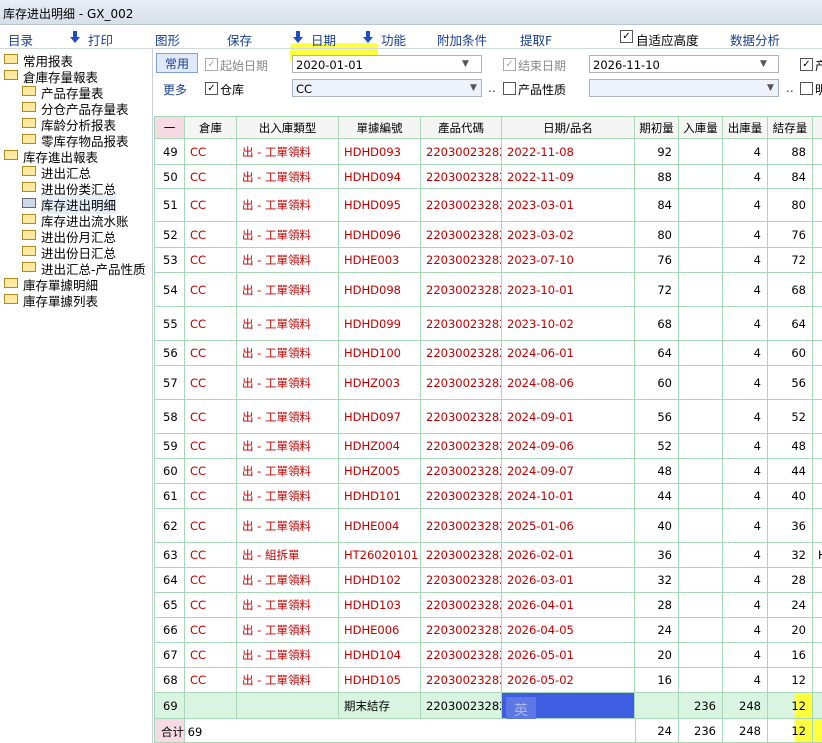 The image size is (822, 743). Describe the element at coordinates (790, 496) in the screenshot. I see `grid-cell: 40` at that location.